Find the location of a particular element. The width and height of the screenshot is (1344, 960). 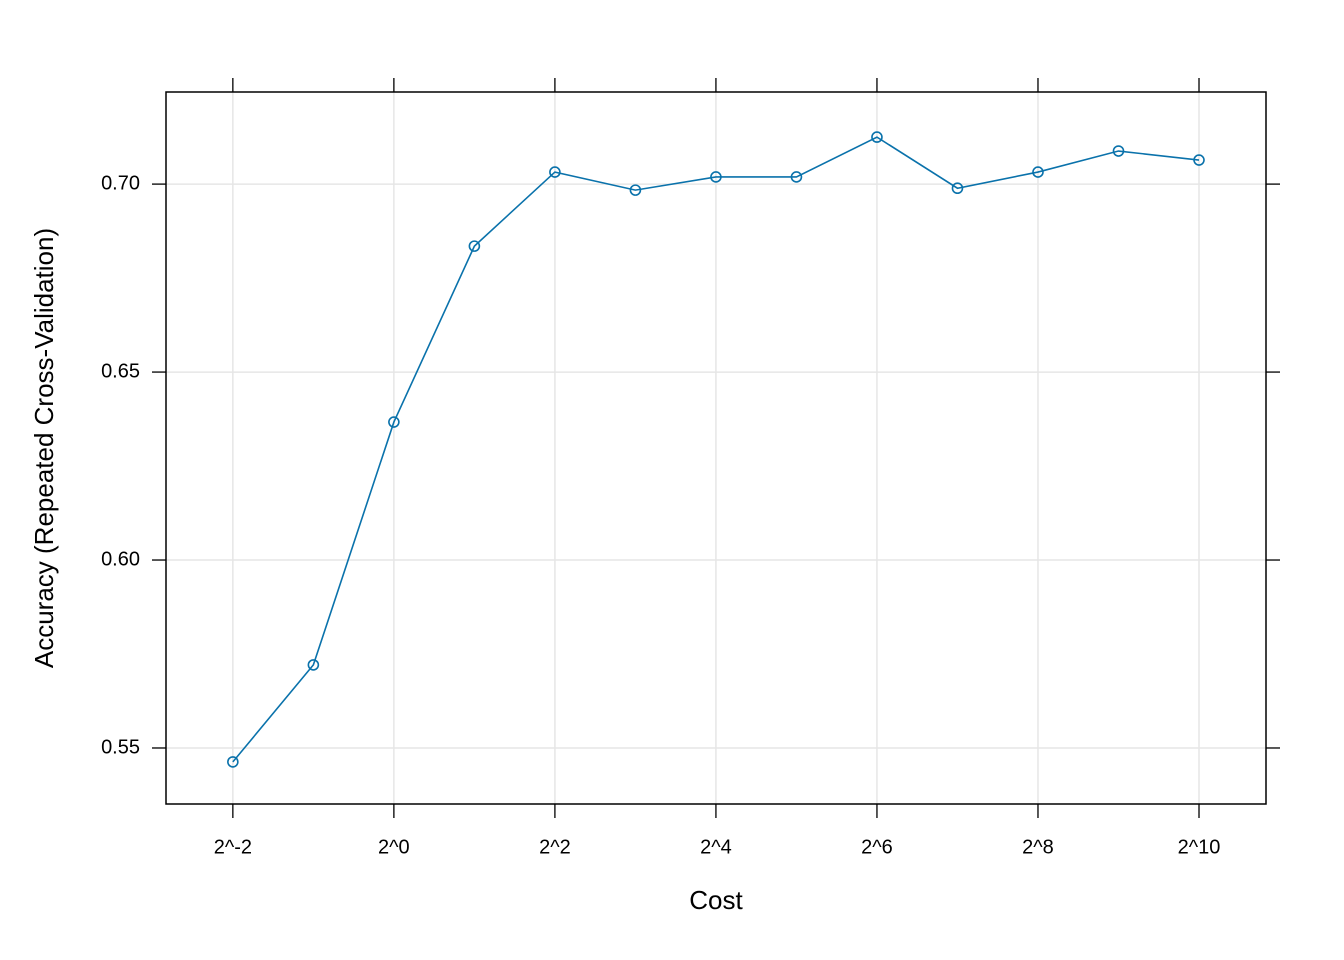

x-tick-label: 2^8 is located at coordinates (1038, 847).